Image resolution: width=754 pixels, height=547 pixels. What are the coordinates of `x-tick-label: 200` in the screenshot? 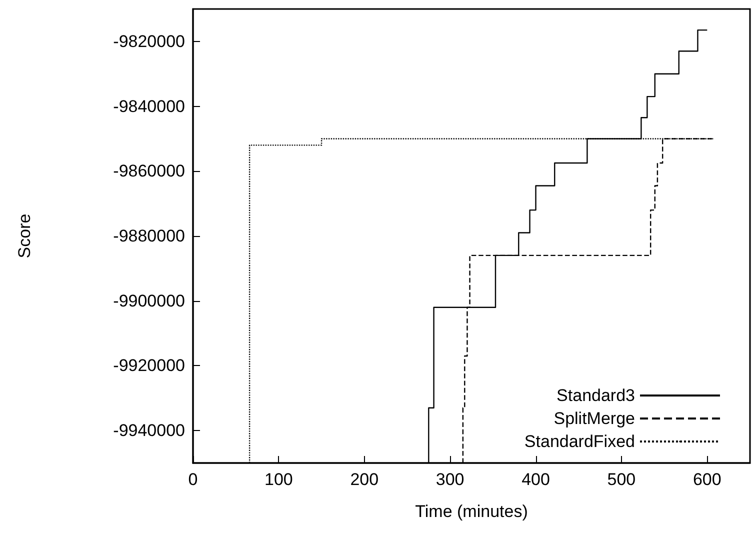 It's located at (364, 479).